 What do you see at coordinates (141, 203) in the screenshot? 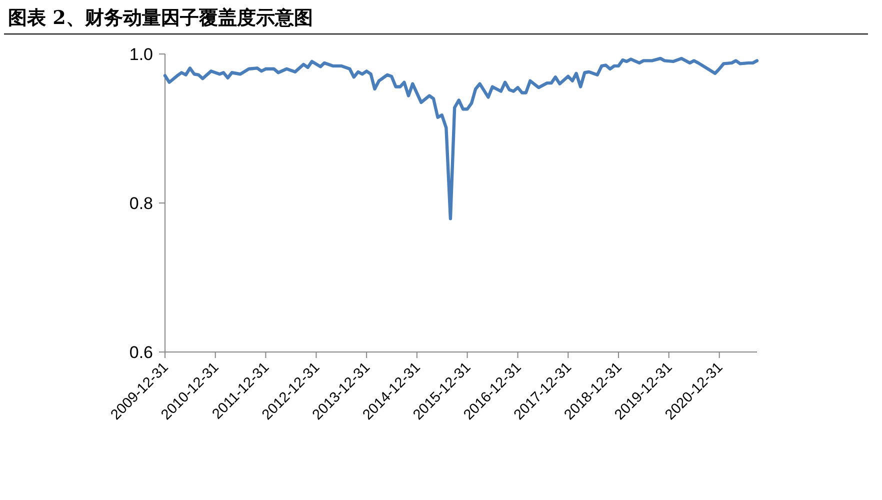
I see `y-tick-label: 0.8` at bounding box center [141, 203].